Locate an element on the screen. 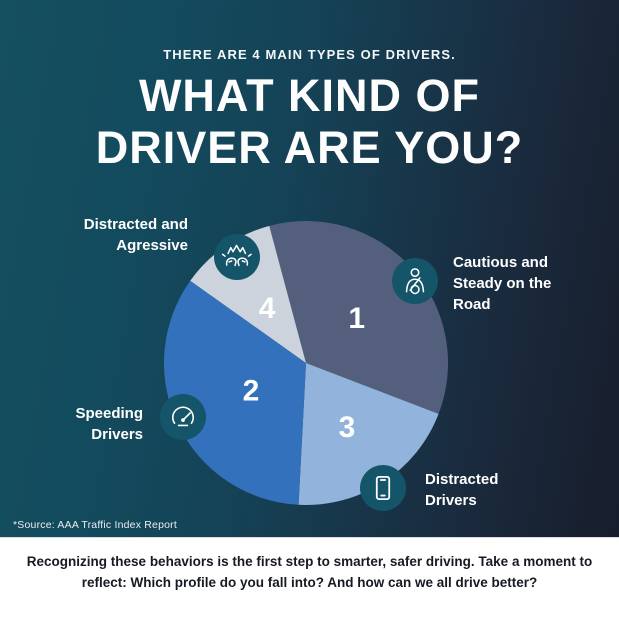 The image size is (619, 619). source-note: *Source: AAA Traffic Index Report is located at coordinates (95, 525).